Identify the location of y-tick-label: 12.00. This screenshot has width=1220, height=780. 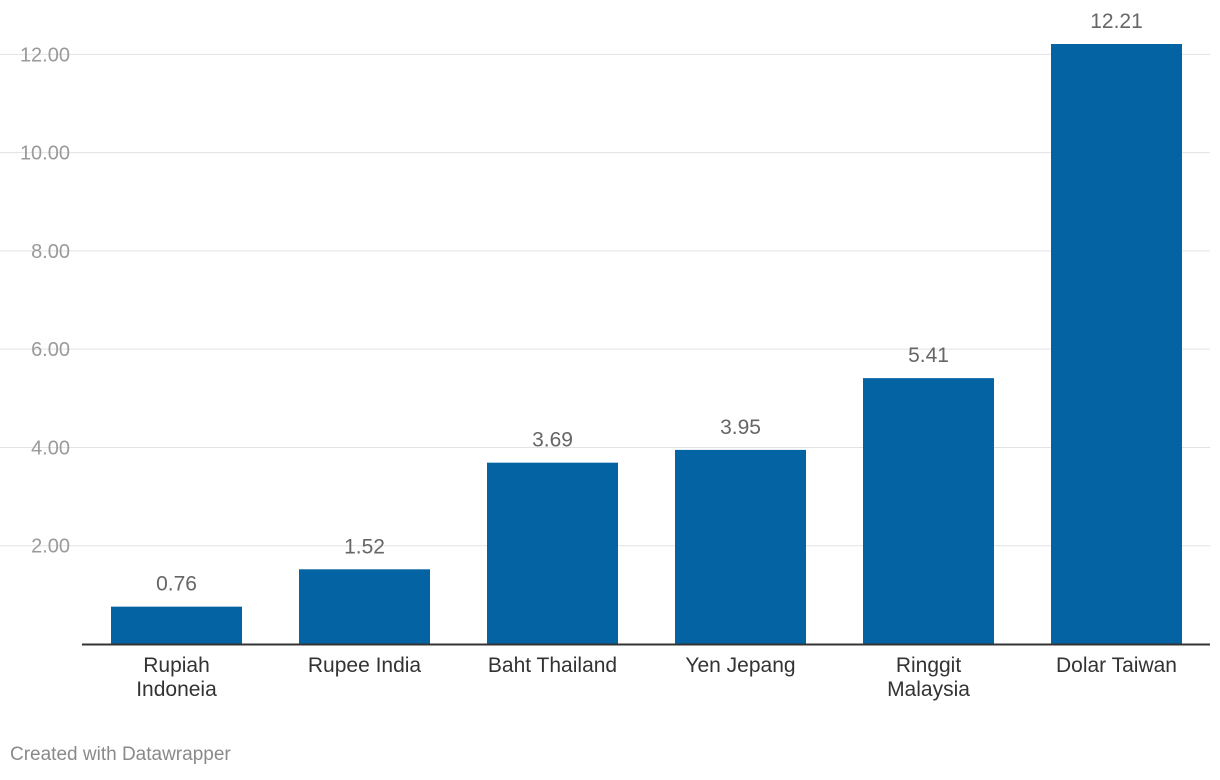
(45, 55).